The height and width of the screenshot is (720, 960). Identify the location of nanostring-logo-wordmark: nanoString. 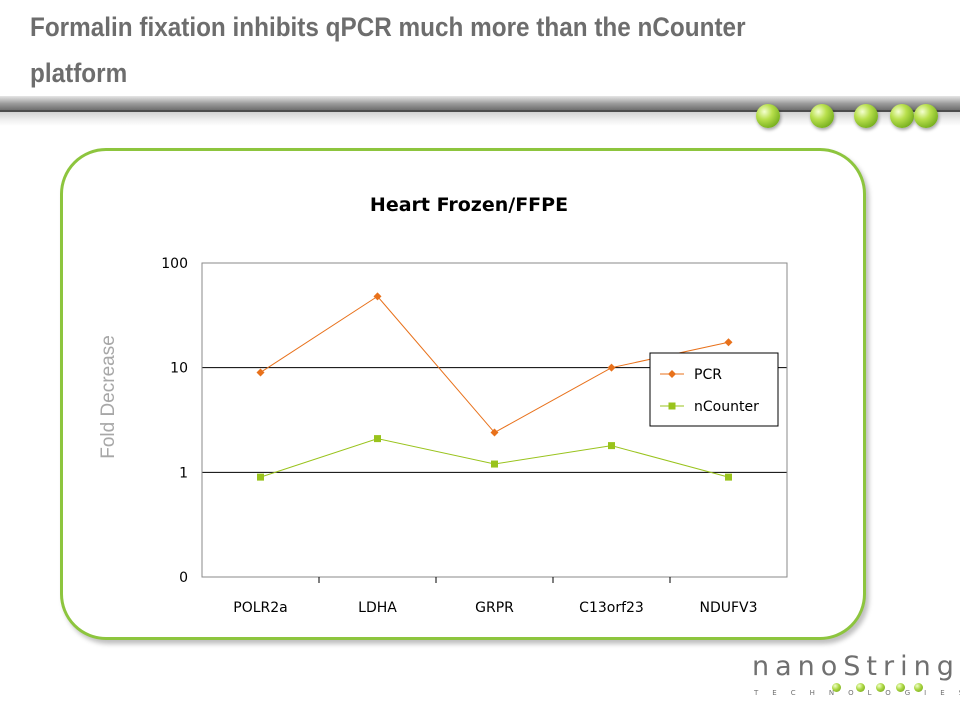
(856, 666).